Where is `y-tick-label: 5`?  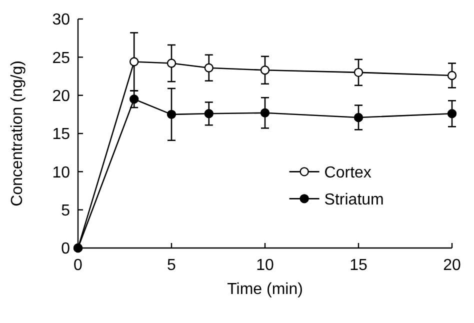
y-tick-label: 5 is located at coordinates (65, 211).